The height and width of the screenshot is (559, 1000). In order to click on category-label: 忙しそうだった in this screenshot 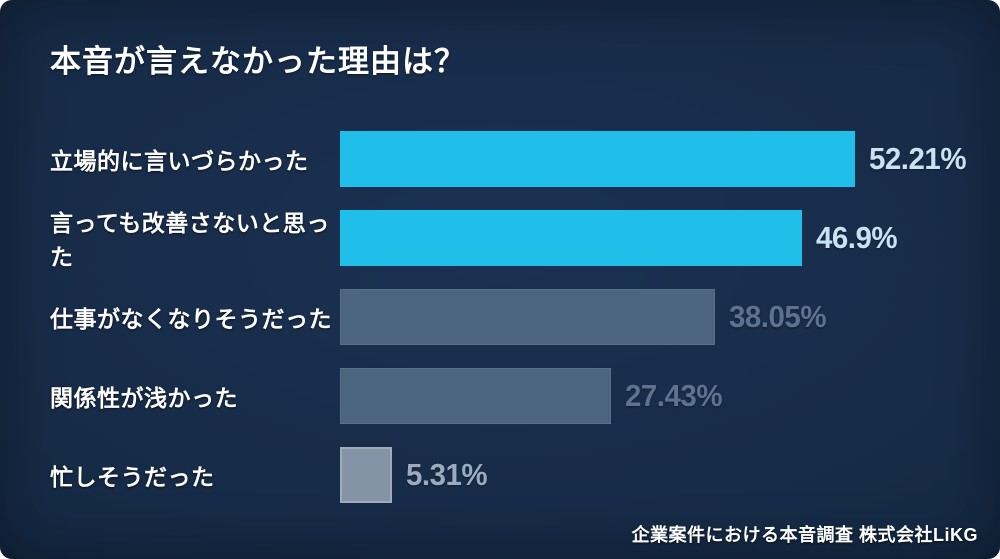, I will do `click(132, 477)`.